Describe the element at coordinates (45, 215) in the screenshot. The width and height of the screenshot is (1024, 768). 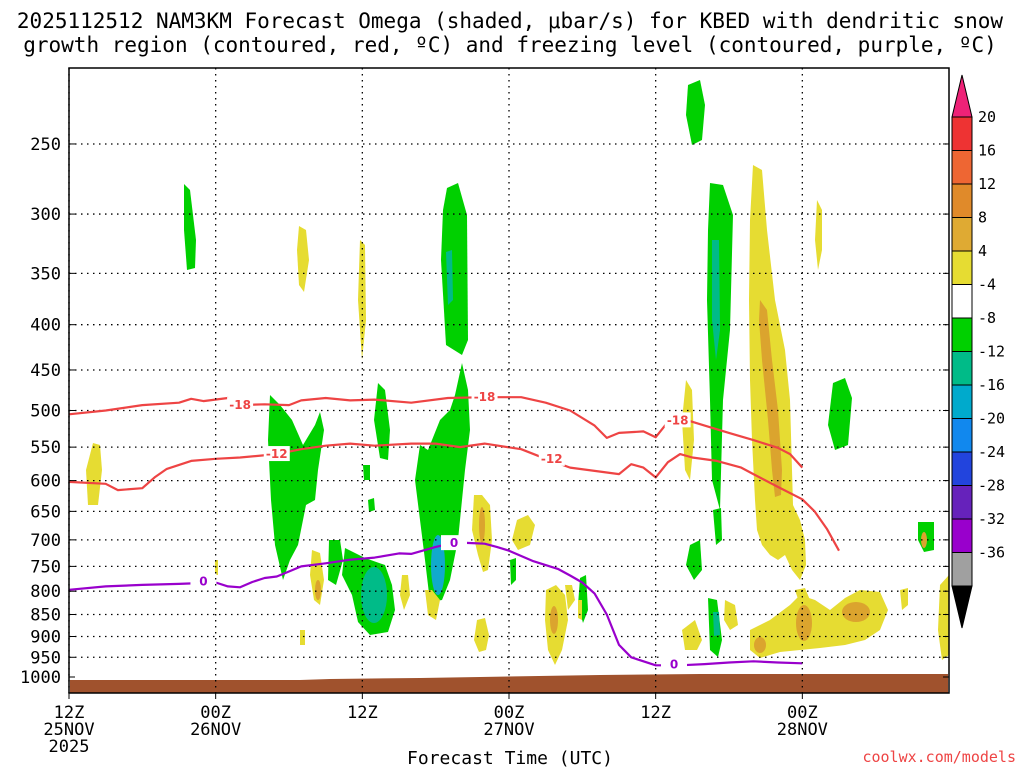
I see `y-tick-label: 300` at that location.